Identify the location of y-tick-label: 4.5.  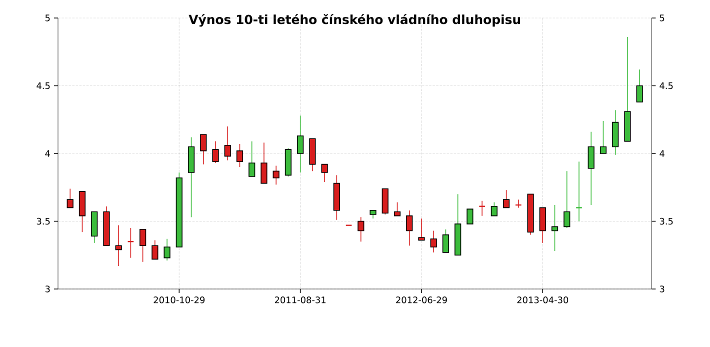
(43, 86).